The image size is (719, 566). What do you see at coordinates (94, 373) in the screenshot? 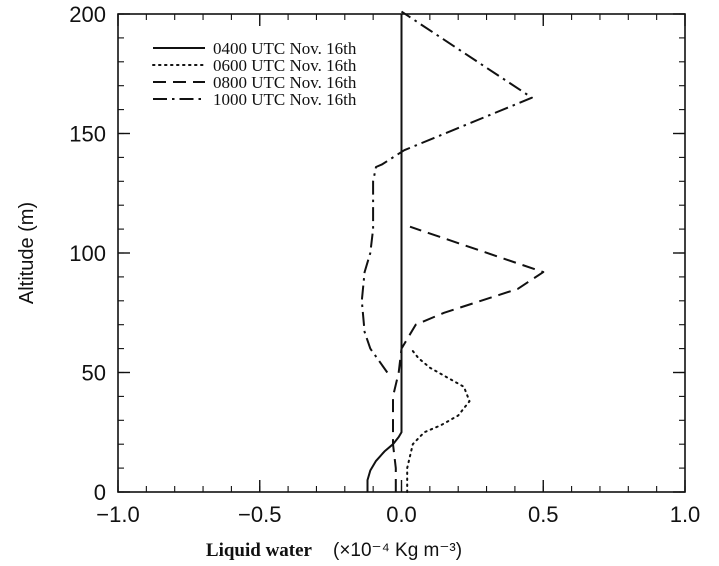
I see `y-tick-label: 50` at bounding box center [94, 373].